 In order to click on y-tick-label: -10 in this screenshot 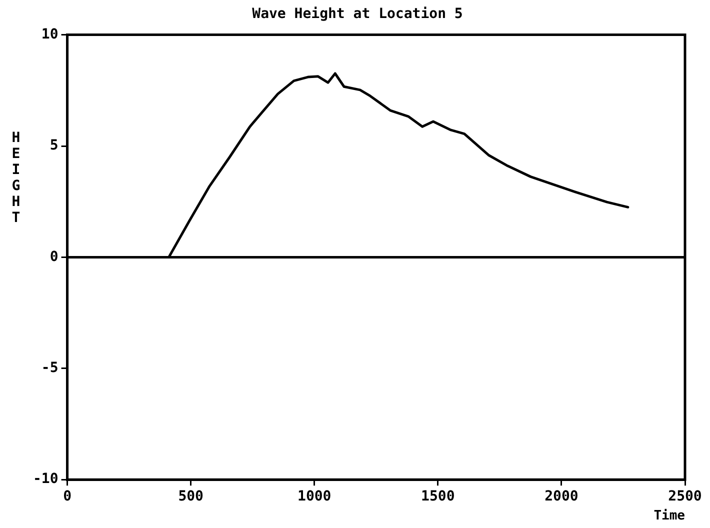, I will do `click(45, 479)`.